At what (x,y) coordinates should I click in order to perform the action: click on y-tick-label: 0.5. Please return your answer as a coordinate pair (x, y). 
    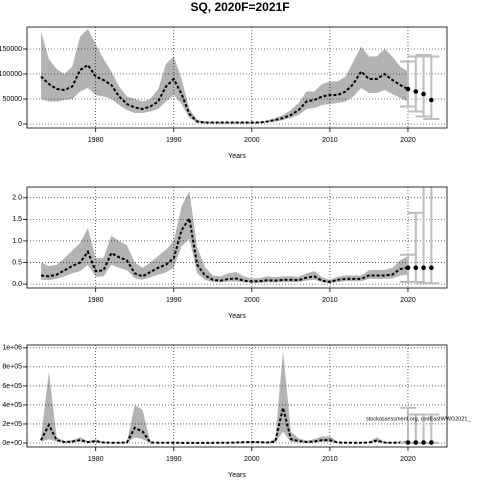
    Looking at the image, I should click on (17, 262).